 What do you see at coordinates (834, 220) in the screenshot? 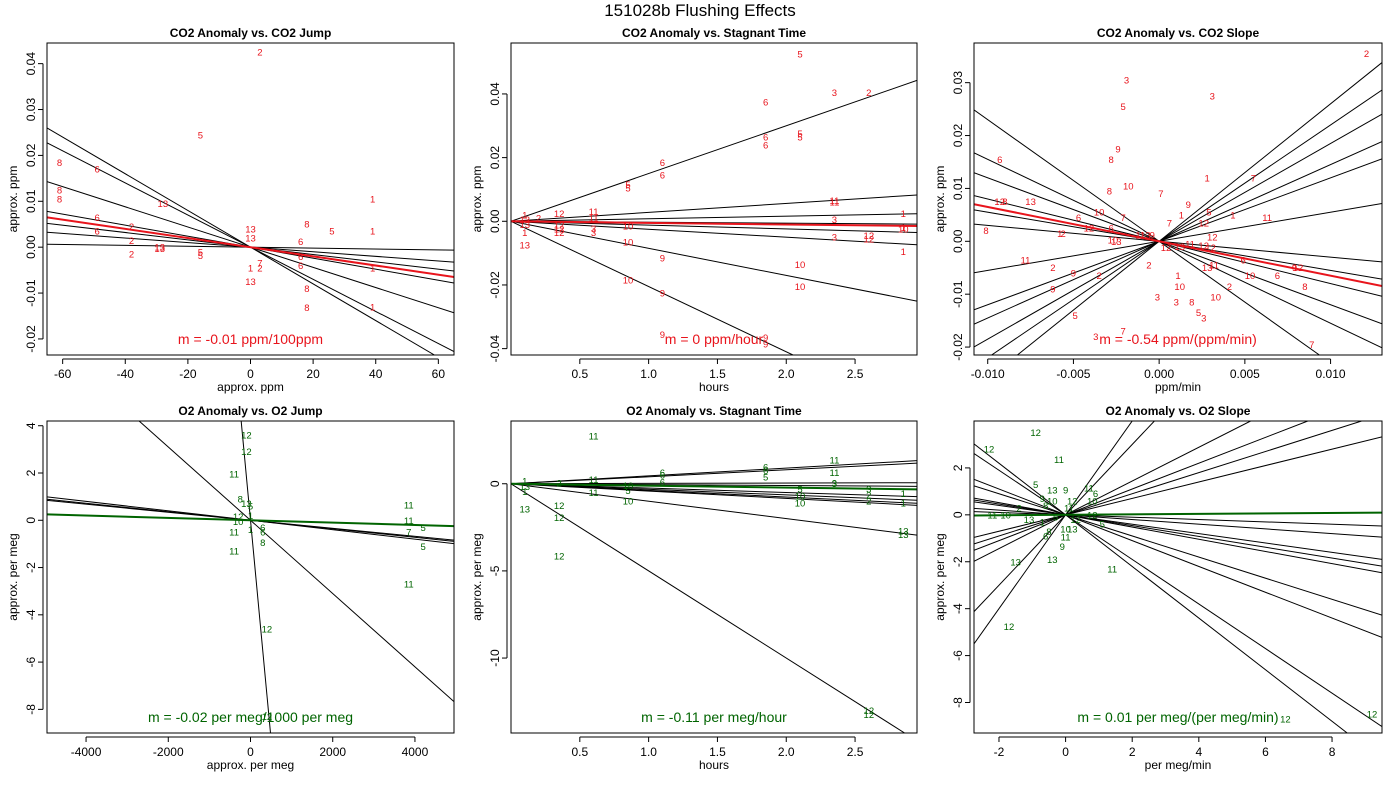
I see `data-point-31: 3` at bounding box center [834, 220].